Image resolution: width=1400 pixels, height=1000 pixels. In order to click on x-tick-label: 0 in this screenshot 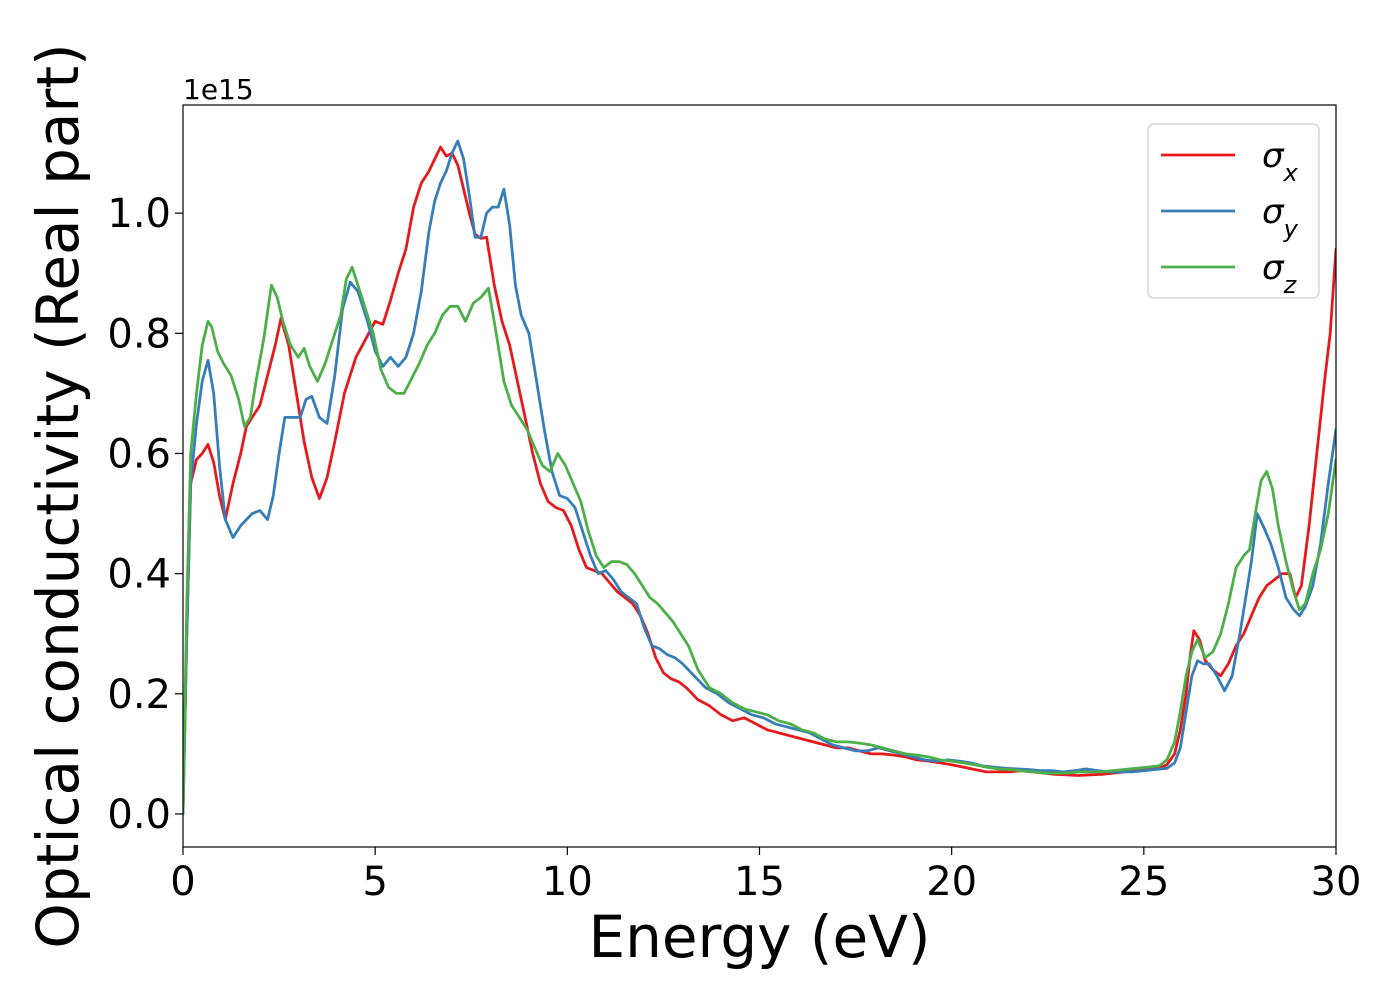, I will do `click(182, 882)`.